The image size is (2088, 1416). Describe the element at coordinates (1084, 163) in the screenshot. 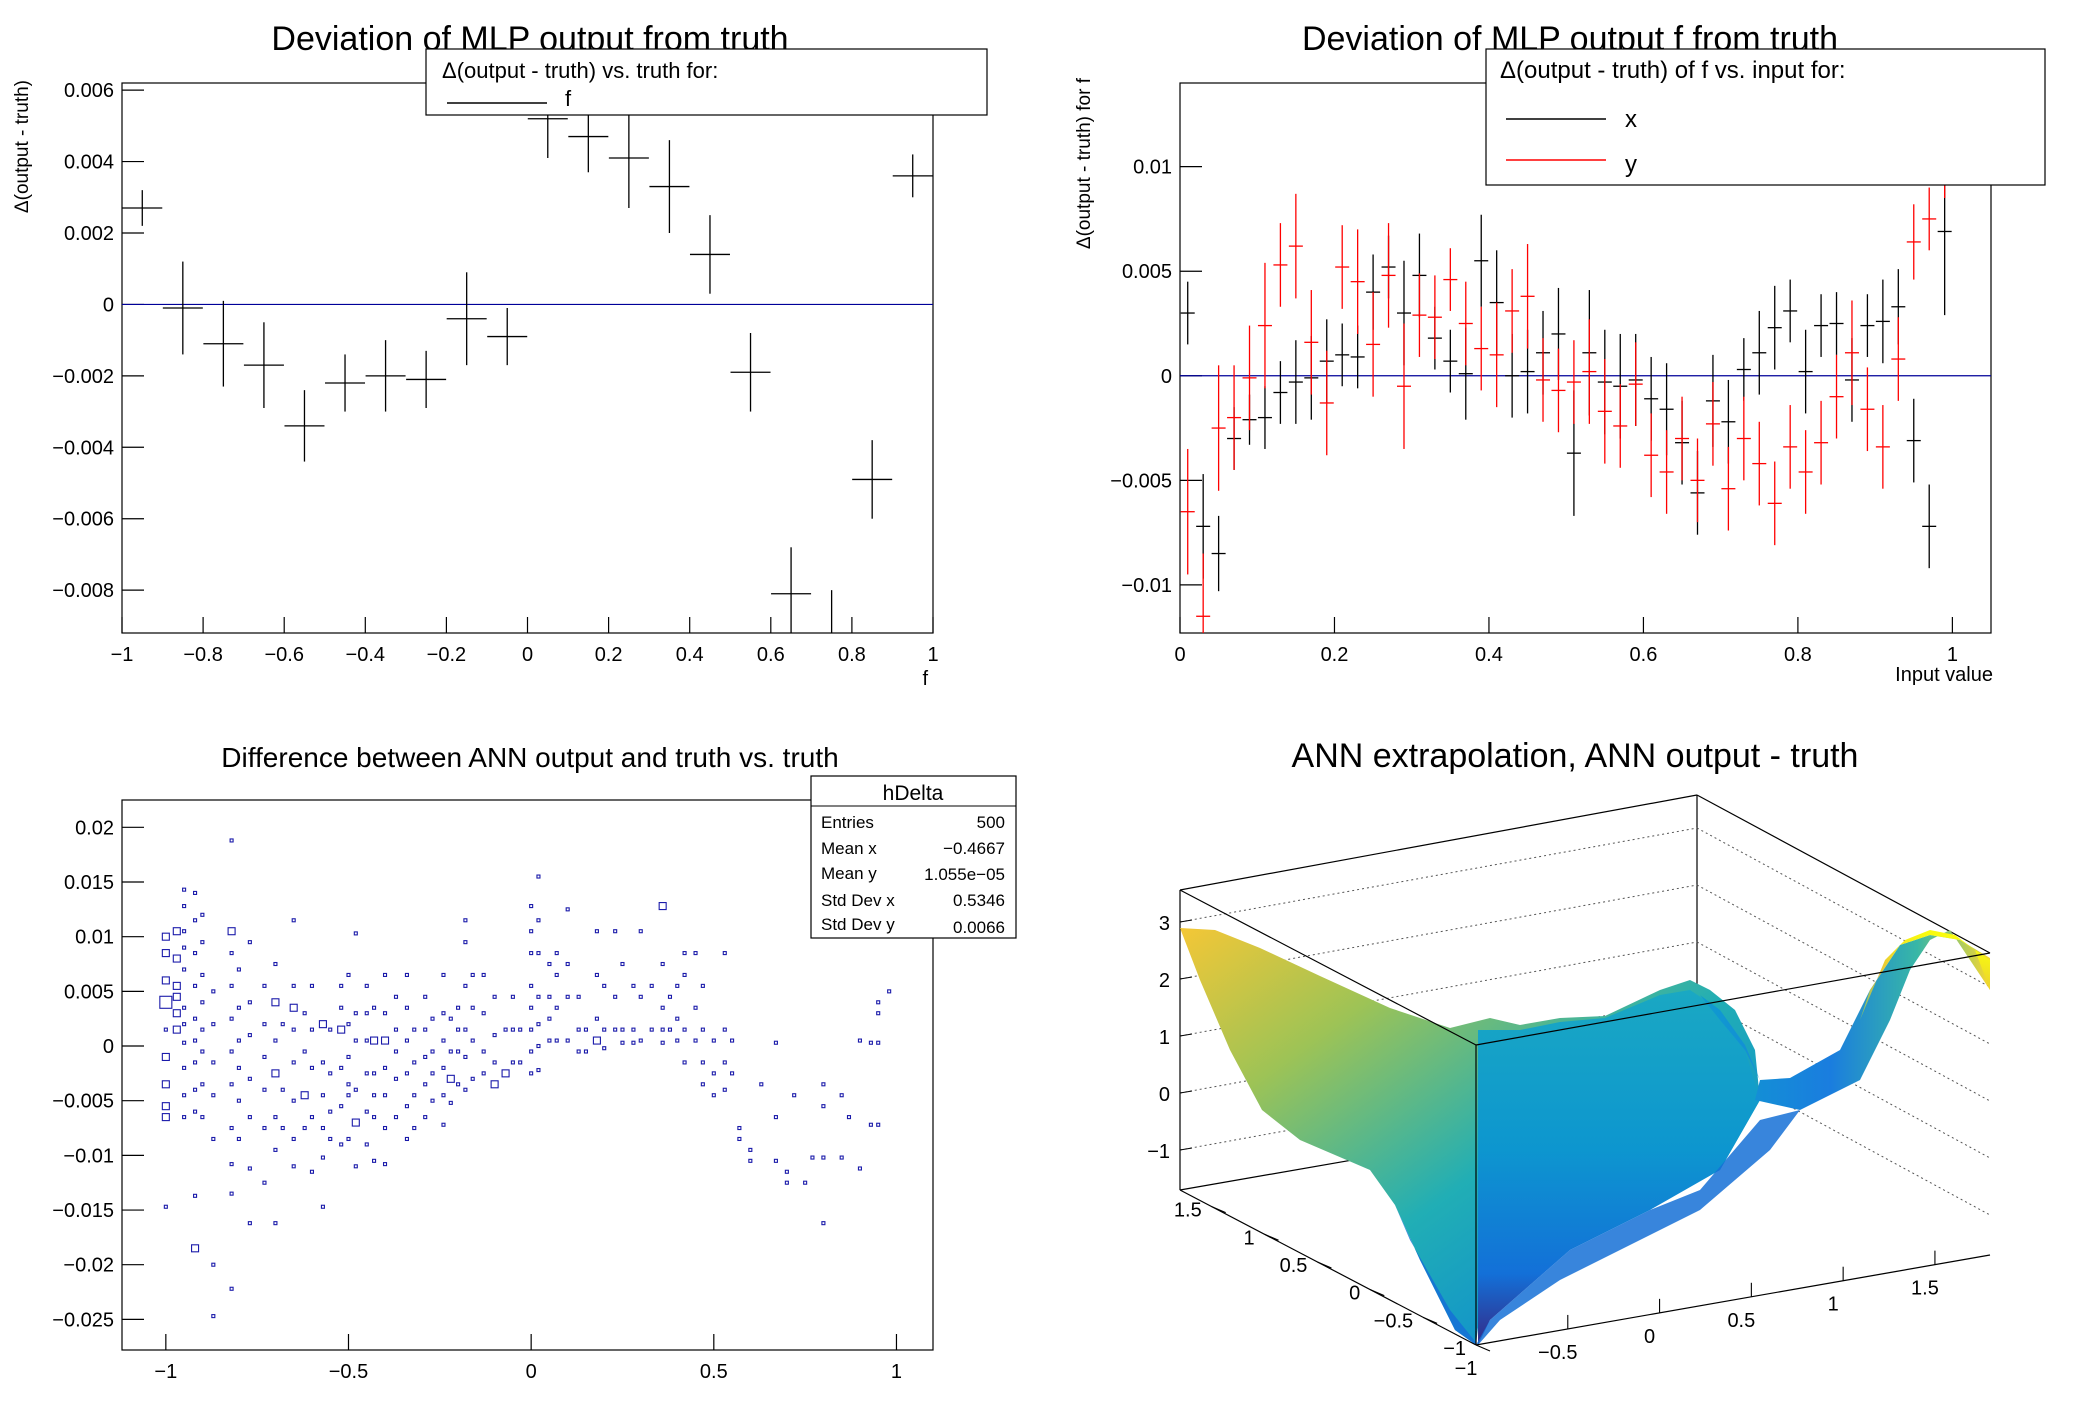

I see `panel2-ylabel: Δ(output - truth) for f` at that location.